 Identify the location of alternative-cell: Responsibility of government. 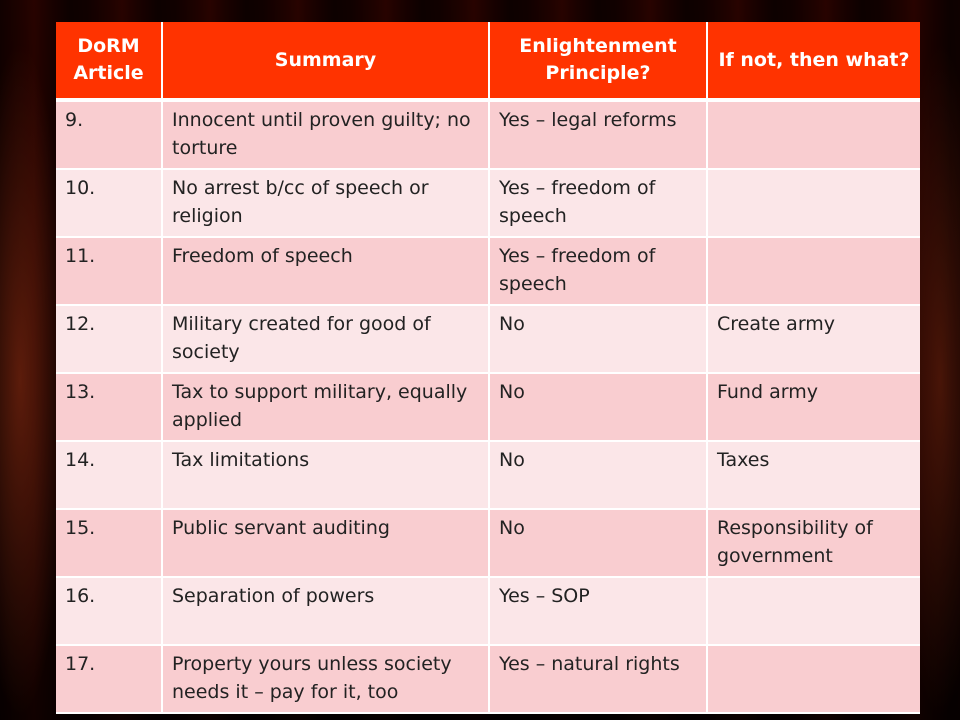
(813, 543).